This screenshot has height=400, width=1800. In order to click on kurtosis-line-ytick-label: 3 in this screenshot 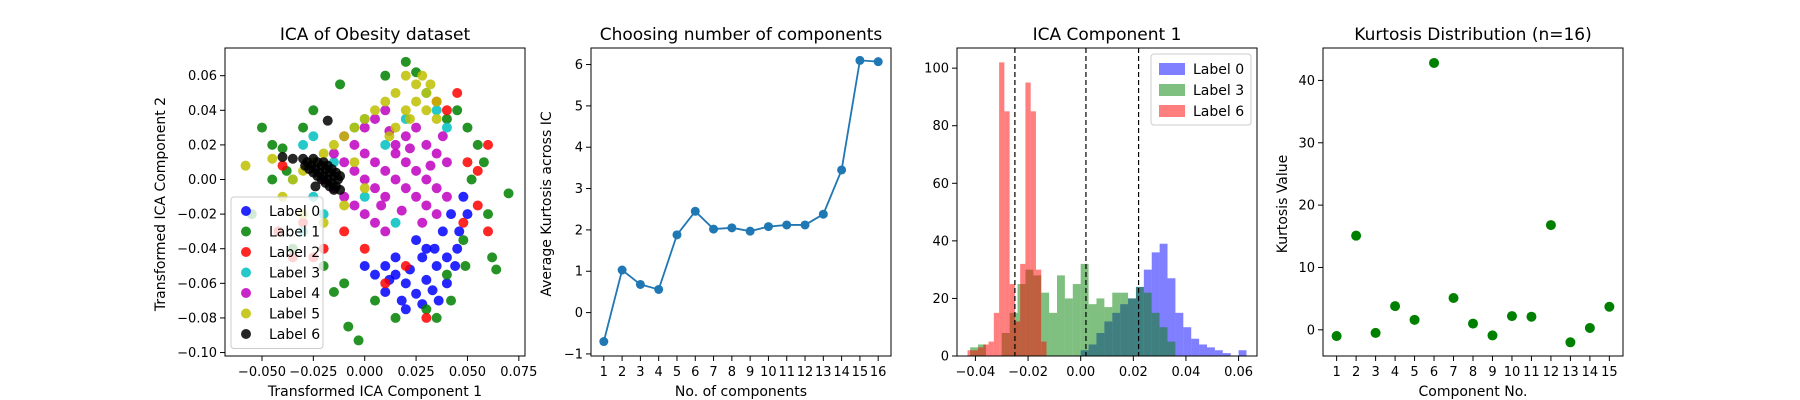, I will do `click(579, 189)`.